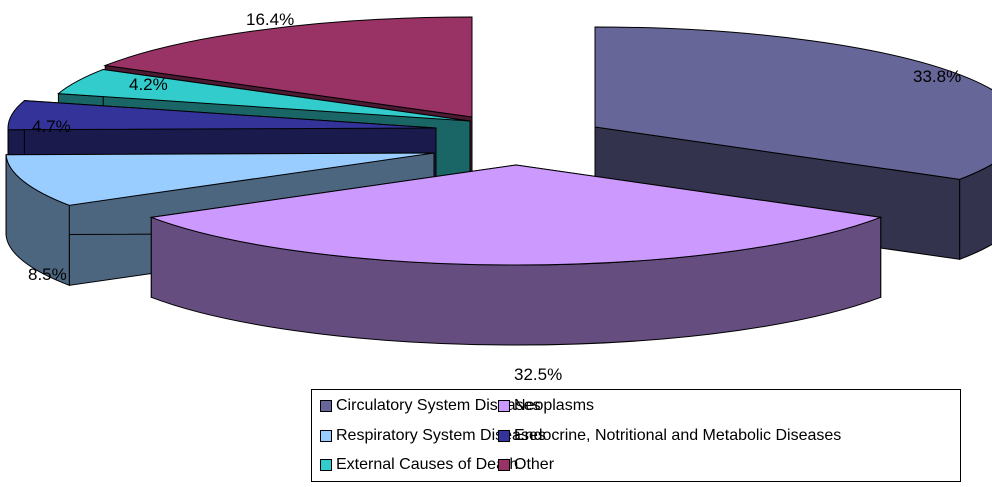 The height and width of the screenshot is (487, 992). I want to click on legend-item-external-causes: External Causes of Death, so click(419, 465).